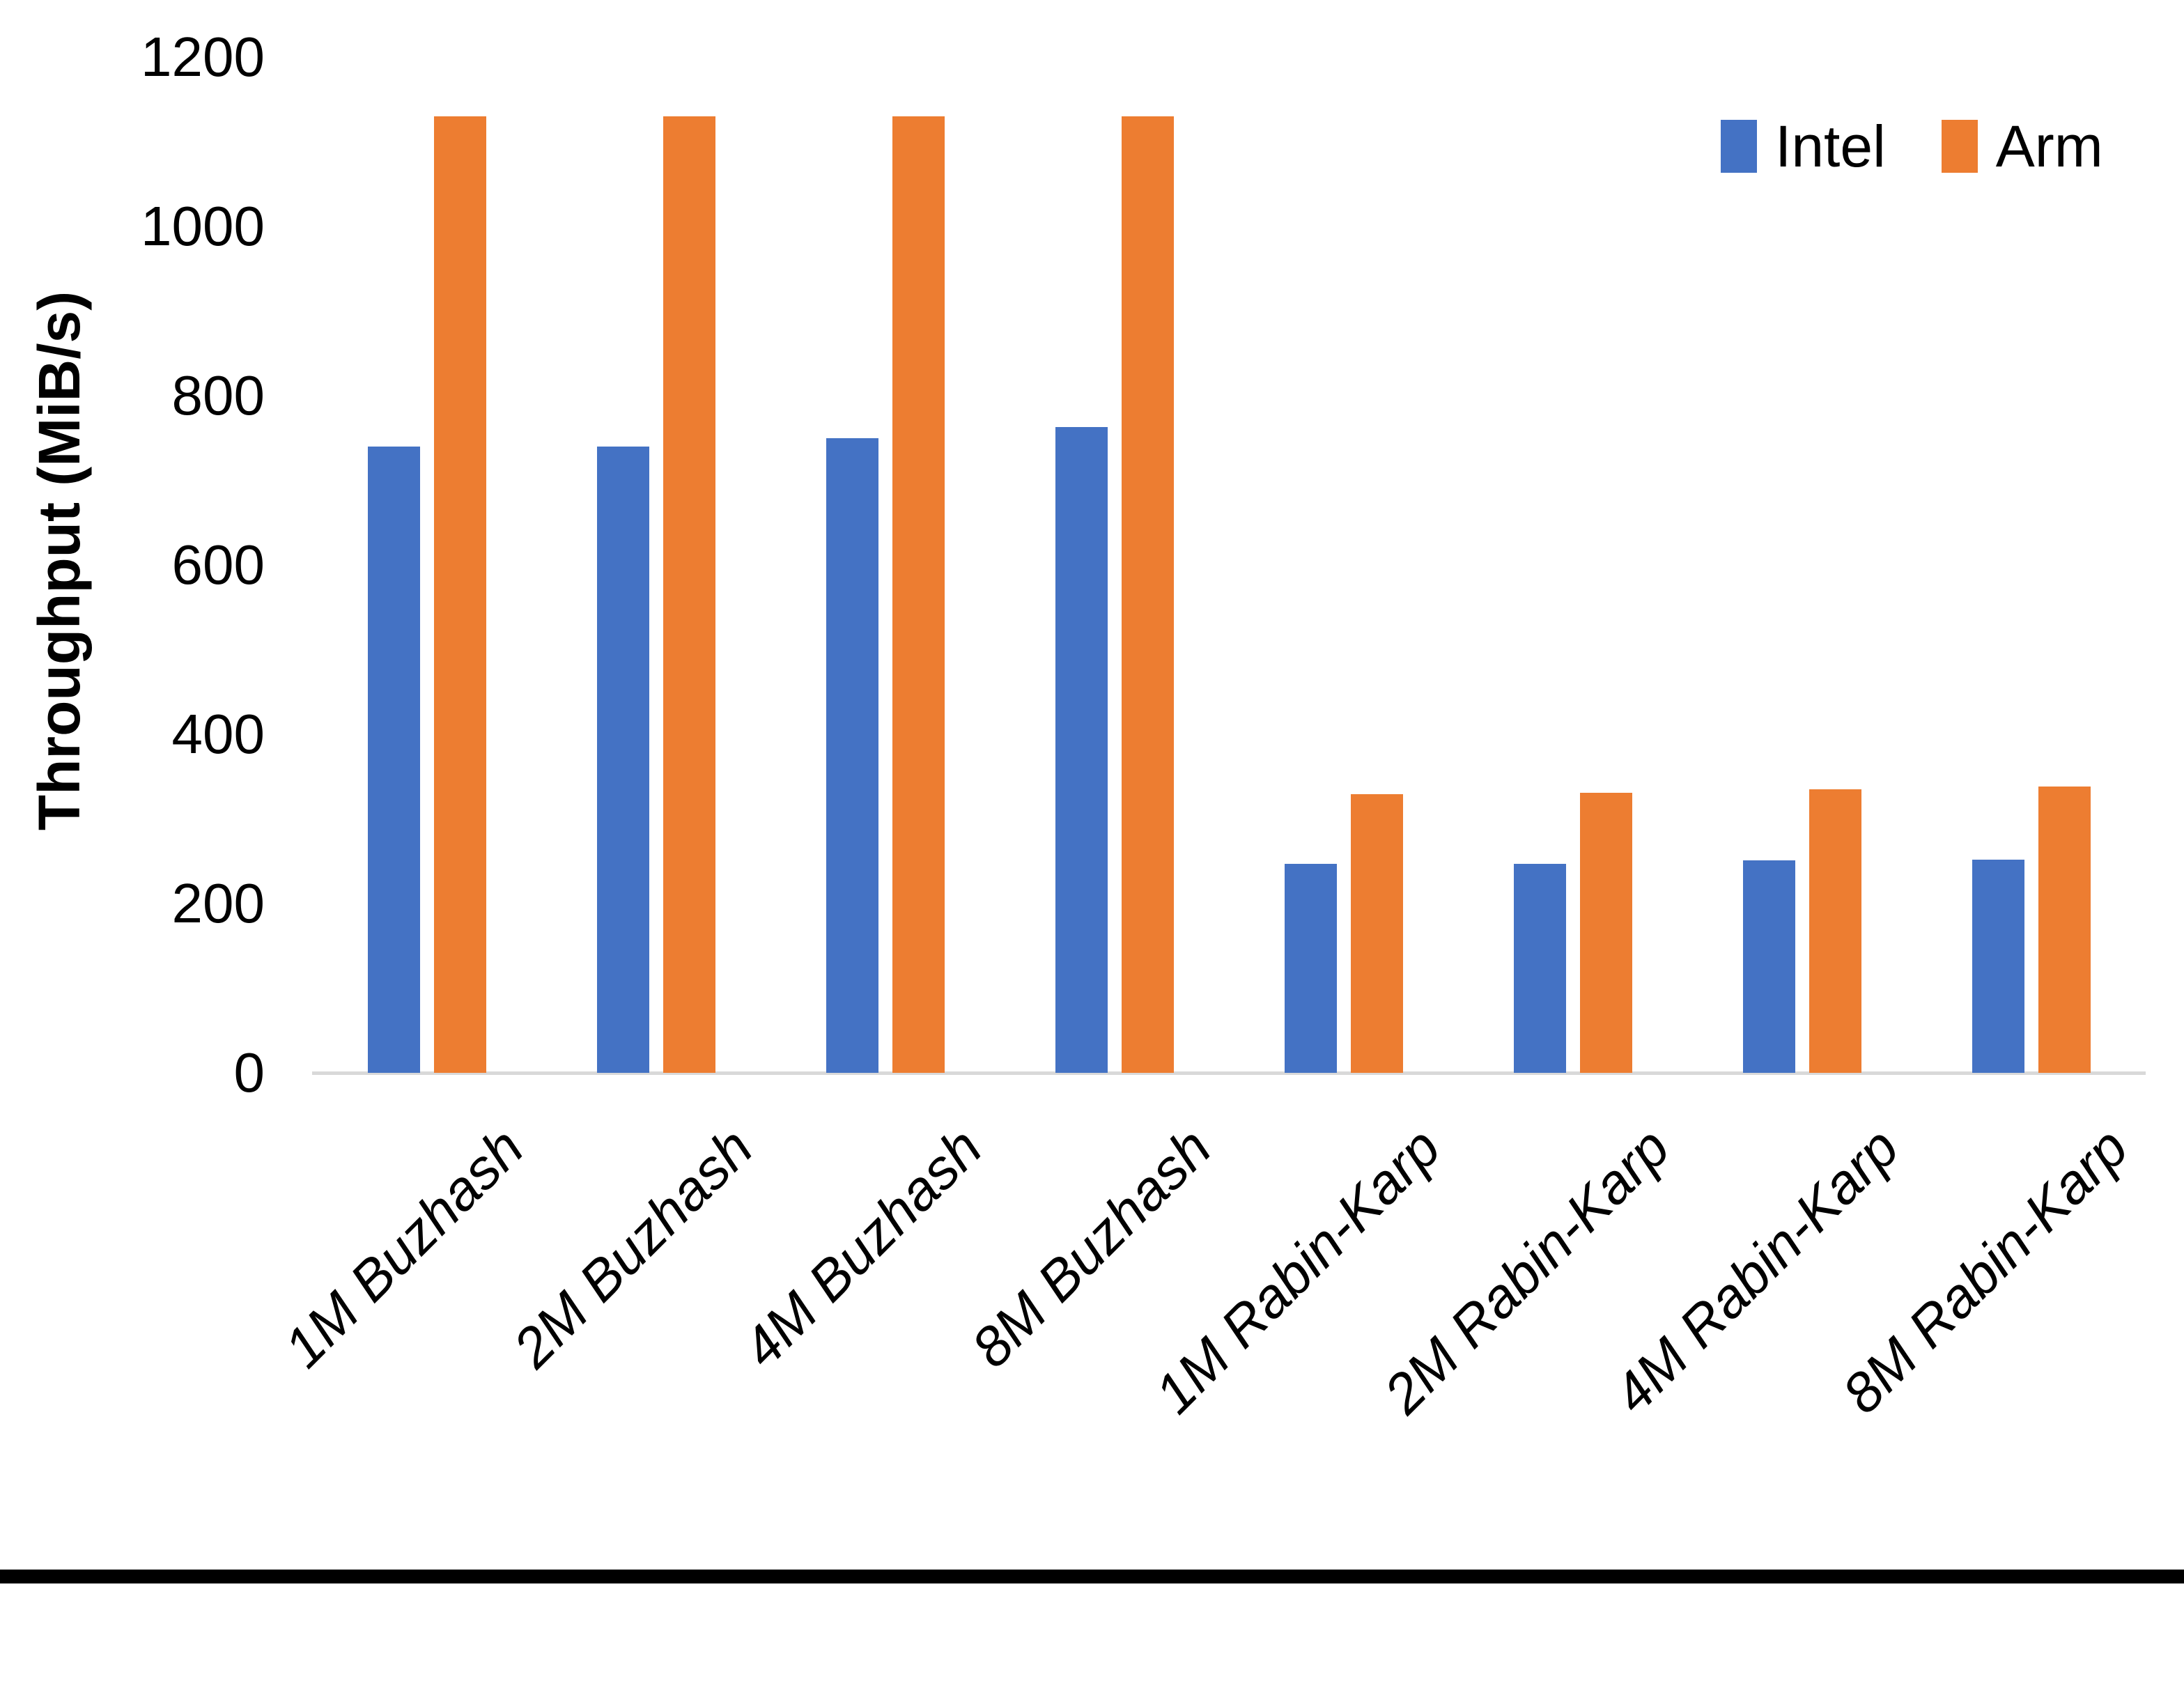 The height and width of the screenshot is (1704, 2184). Describe the element at coordinates (1912, 146) in the screenshot. I see `legend: Intel Arm` at that location.